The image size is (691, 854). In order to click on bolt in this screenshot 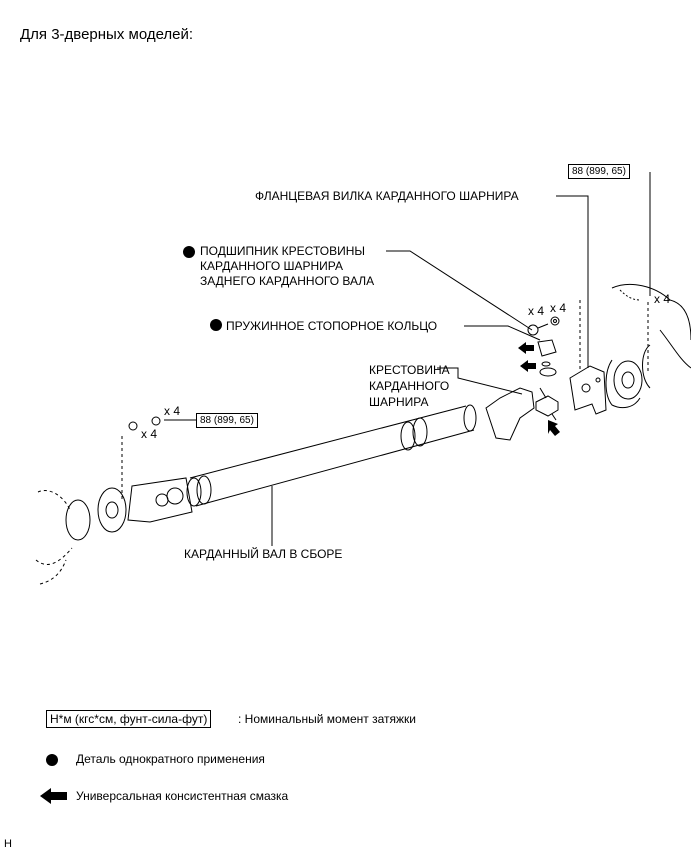, I will do `click(533, 330)`.